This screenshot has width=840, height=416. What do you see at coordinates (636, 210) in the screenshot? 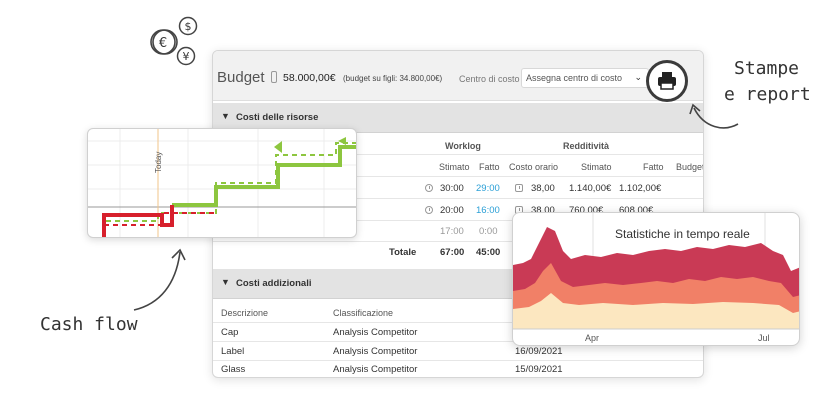
I see `row2-r-fatto: 608,00€` at bounding box center [636, 210].